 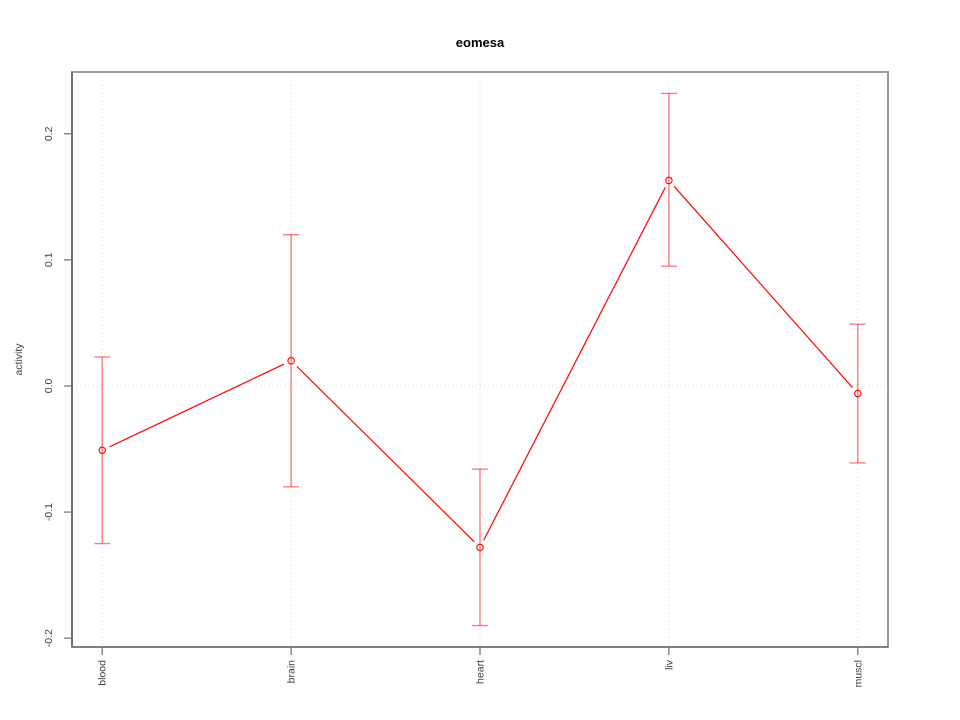 What do you see at coordinates (49, 512) in the screenshot?
I see `y-tick-label--0.1: -0.1` at bounding box center [49, 512].